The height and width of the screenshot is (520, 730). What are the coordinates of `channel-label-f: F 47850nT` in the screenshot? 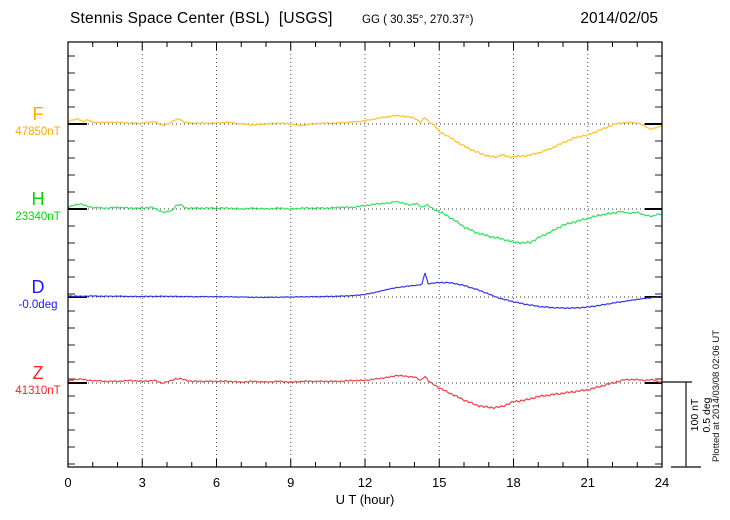 It's located at (38, 121).